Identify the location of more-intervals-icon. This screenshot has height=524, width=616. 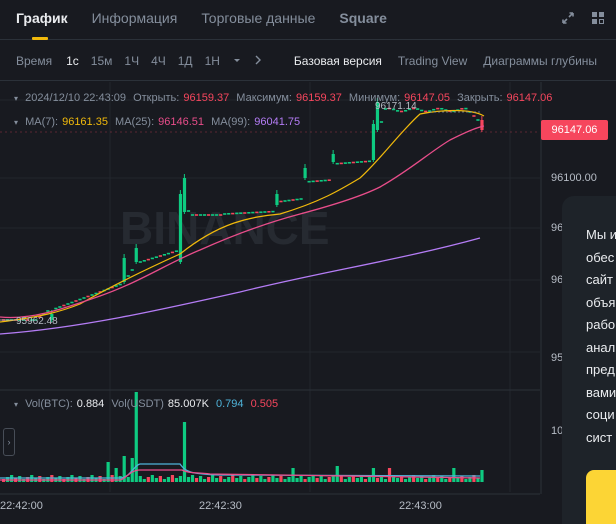
(237, 61).